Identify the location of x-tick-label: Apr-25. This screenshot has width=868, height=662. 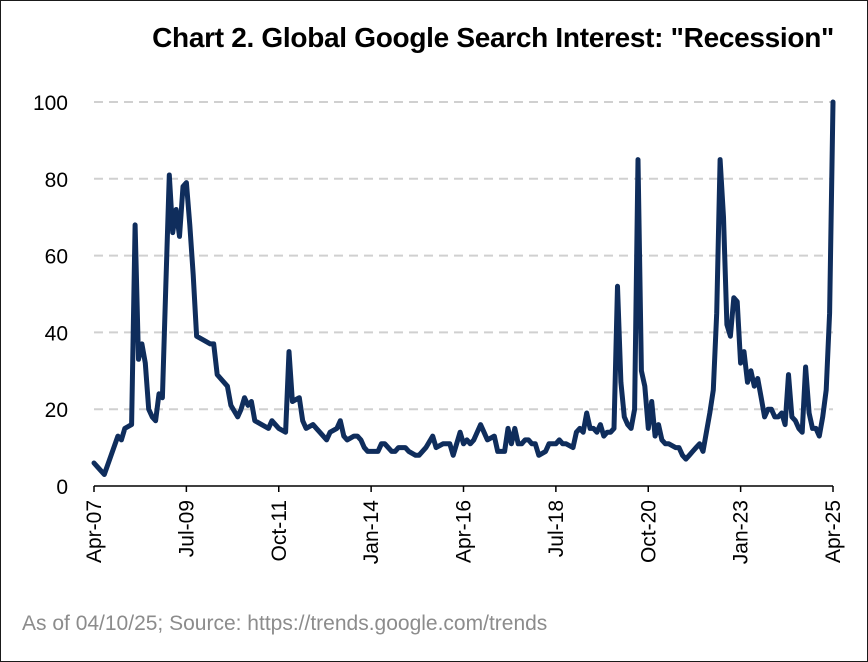
(833, 531).